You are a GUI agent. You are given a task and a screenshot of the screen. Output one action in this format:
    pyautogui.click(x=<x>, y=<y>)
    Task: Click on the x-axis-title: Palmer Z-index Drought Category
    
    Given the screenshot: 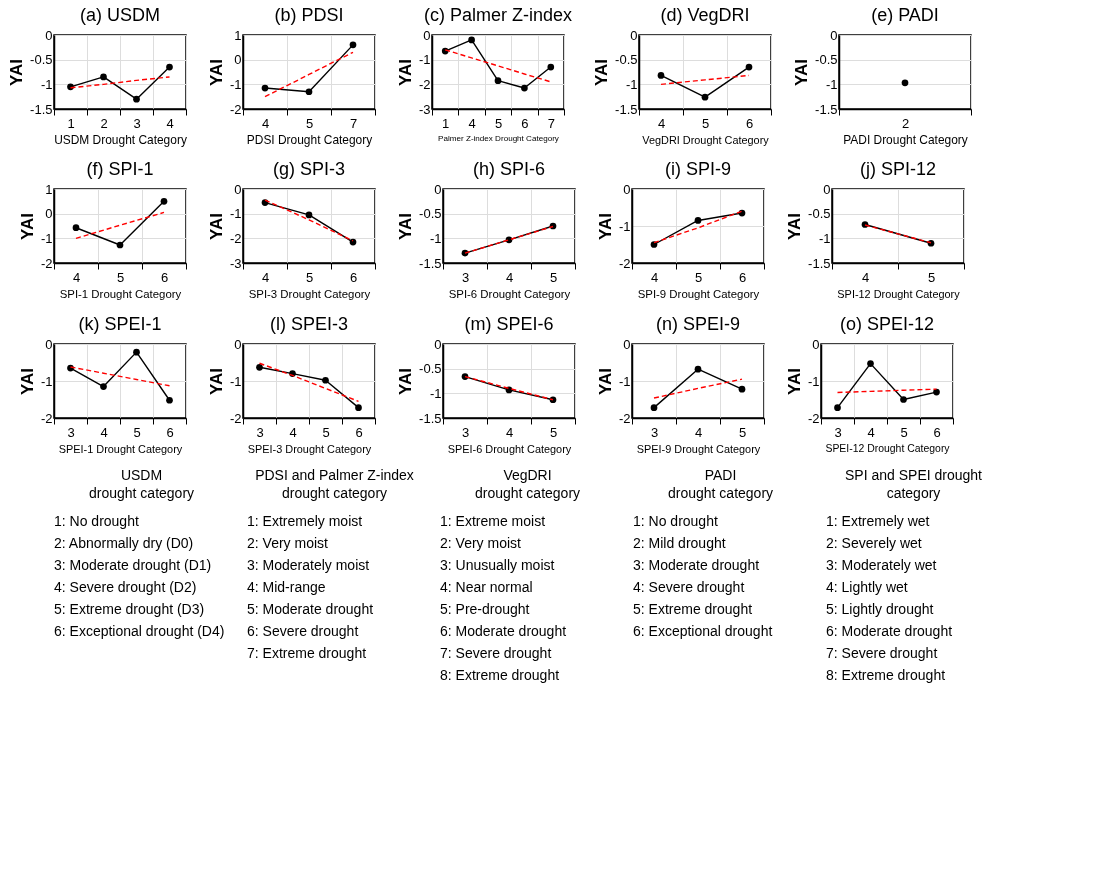 What is the action you would take?
    pyautogui.click(x=499, y=138)
    